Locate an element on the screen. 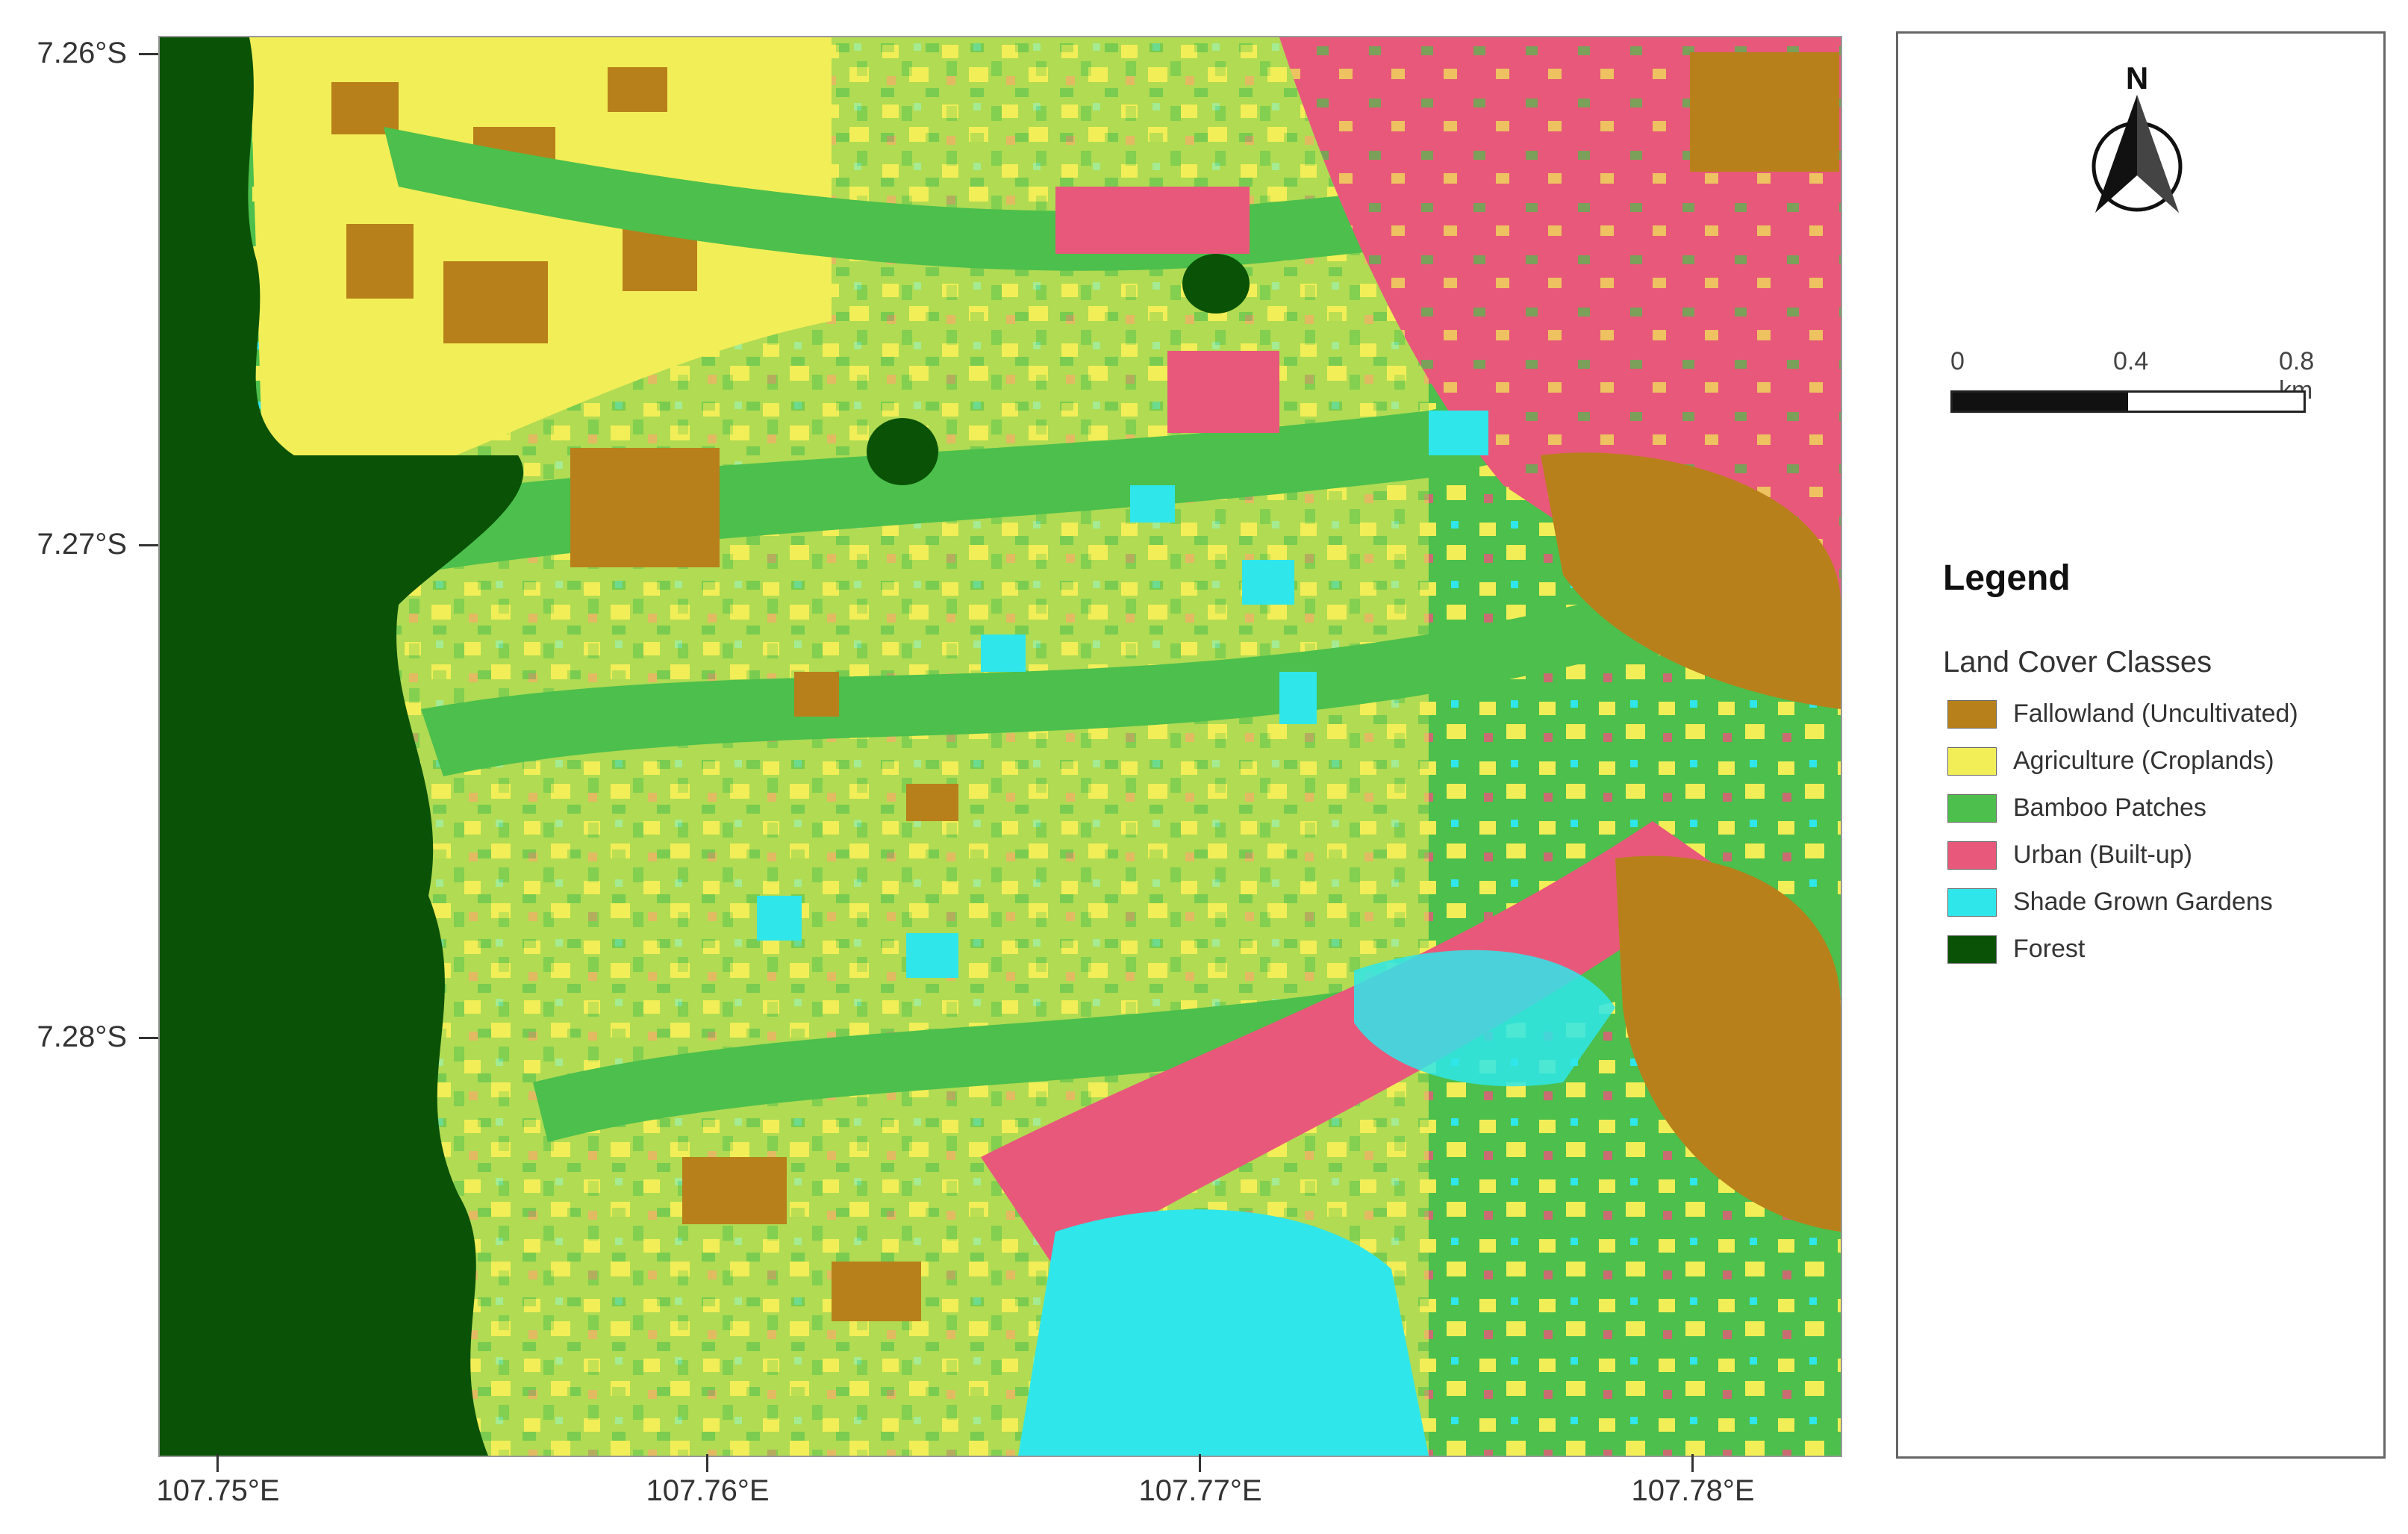 Image resolution: width=2408 pixels, height=1534 pixels. lon-tick-label: 107.76°E is located at coordinates (708, 1490).